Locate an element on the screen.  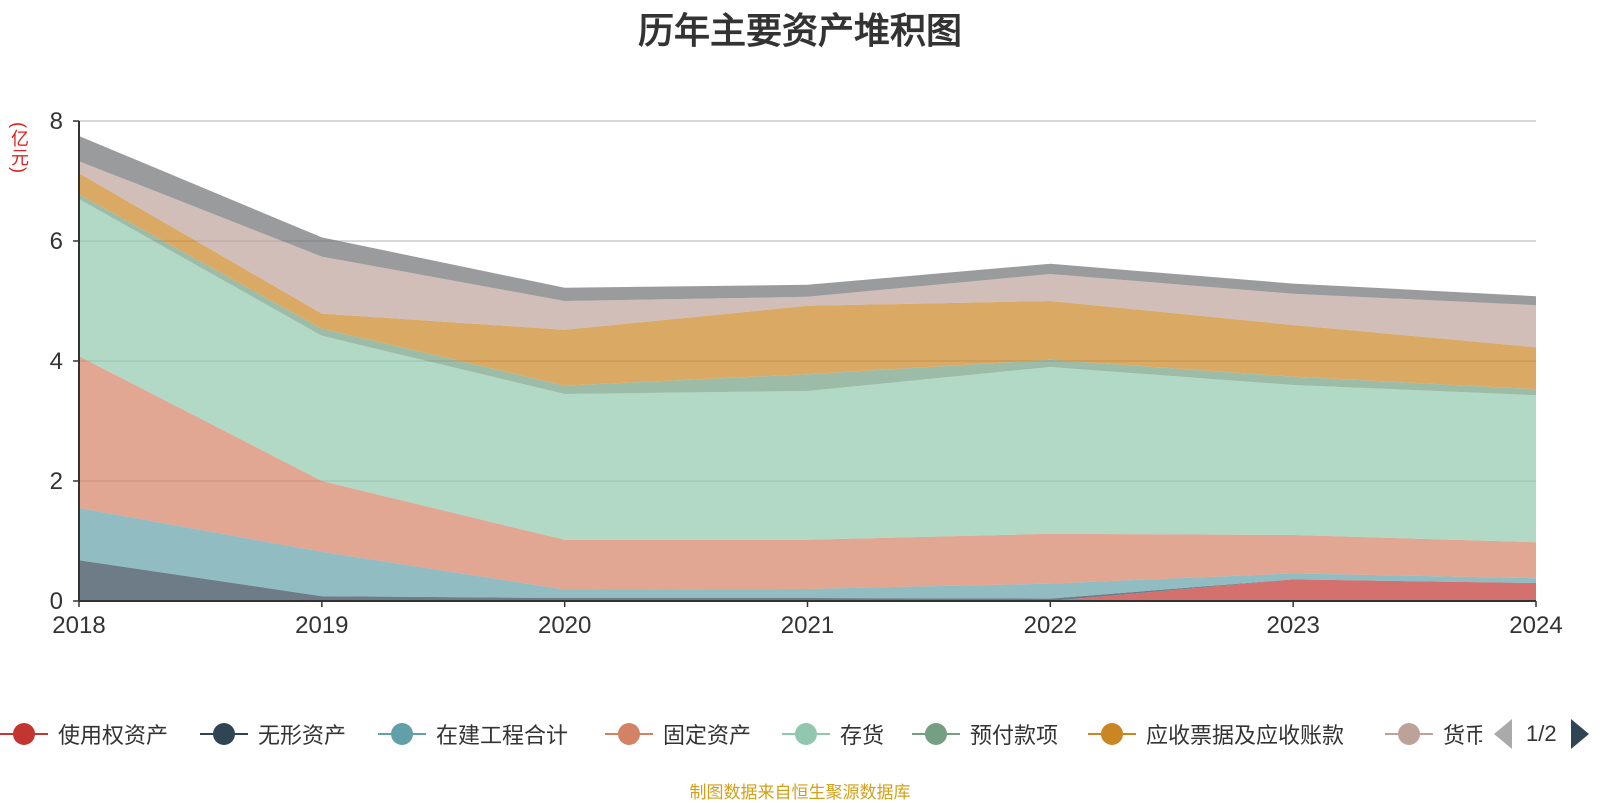
x-tick-label: 2023 is located at coordinates (1292, 625).